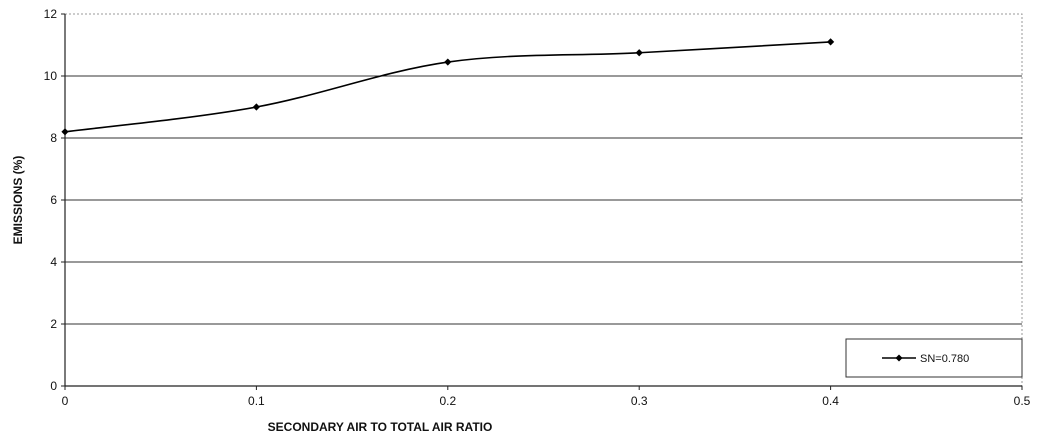  Describe the element at coordinates (53, 138) in the screenshot. I see `y-tick-label: 8` at that location.